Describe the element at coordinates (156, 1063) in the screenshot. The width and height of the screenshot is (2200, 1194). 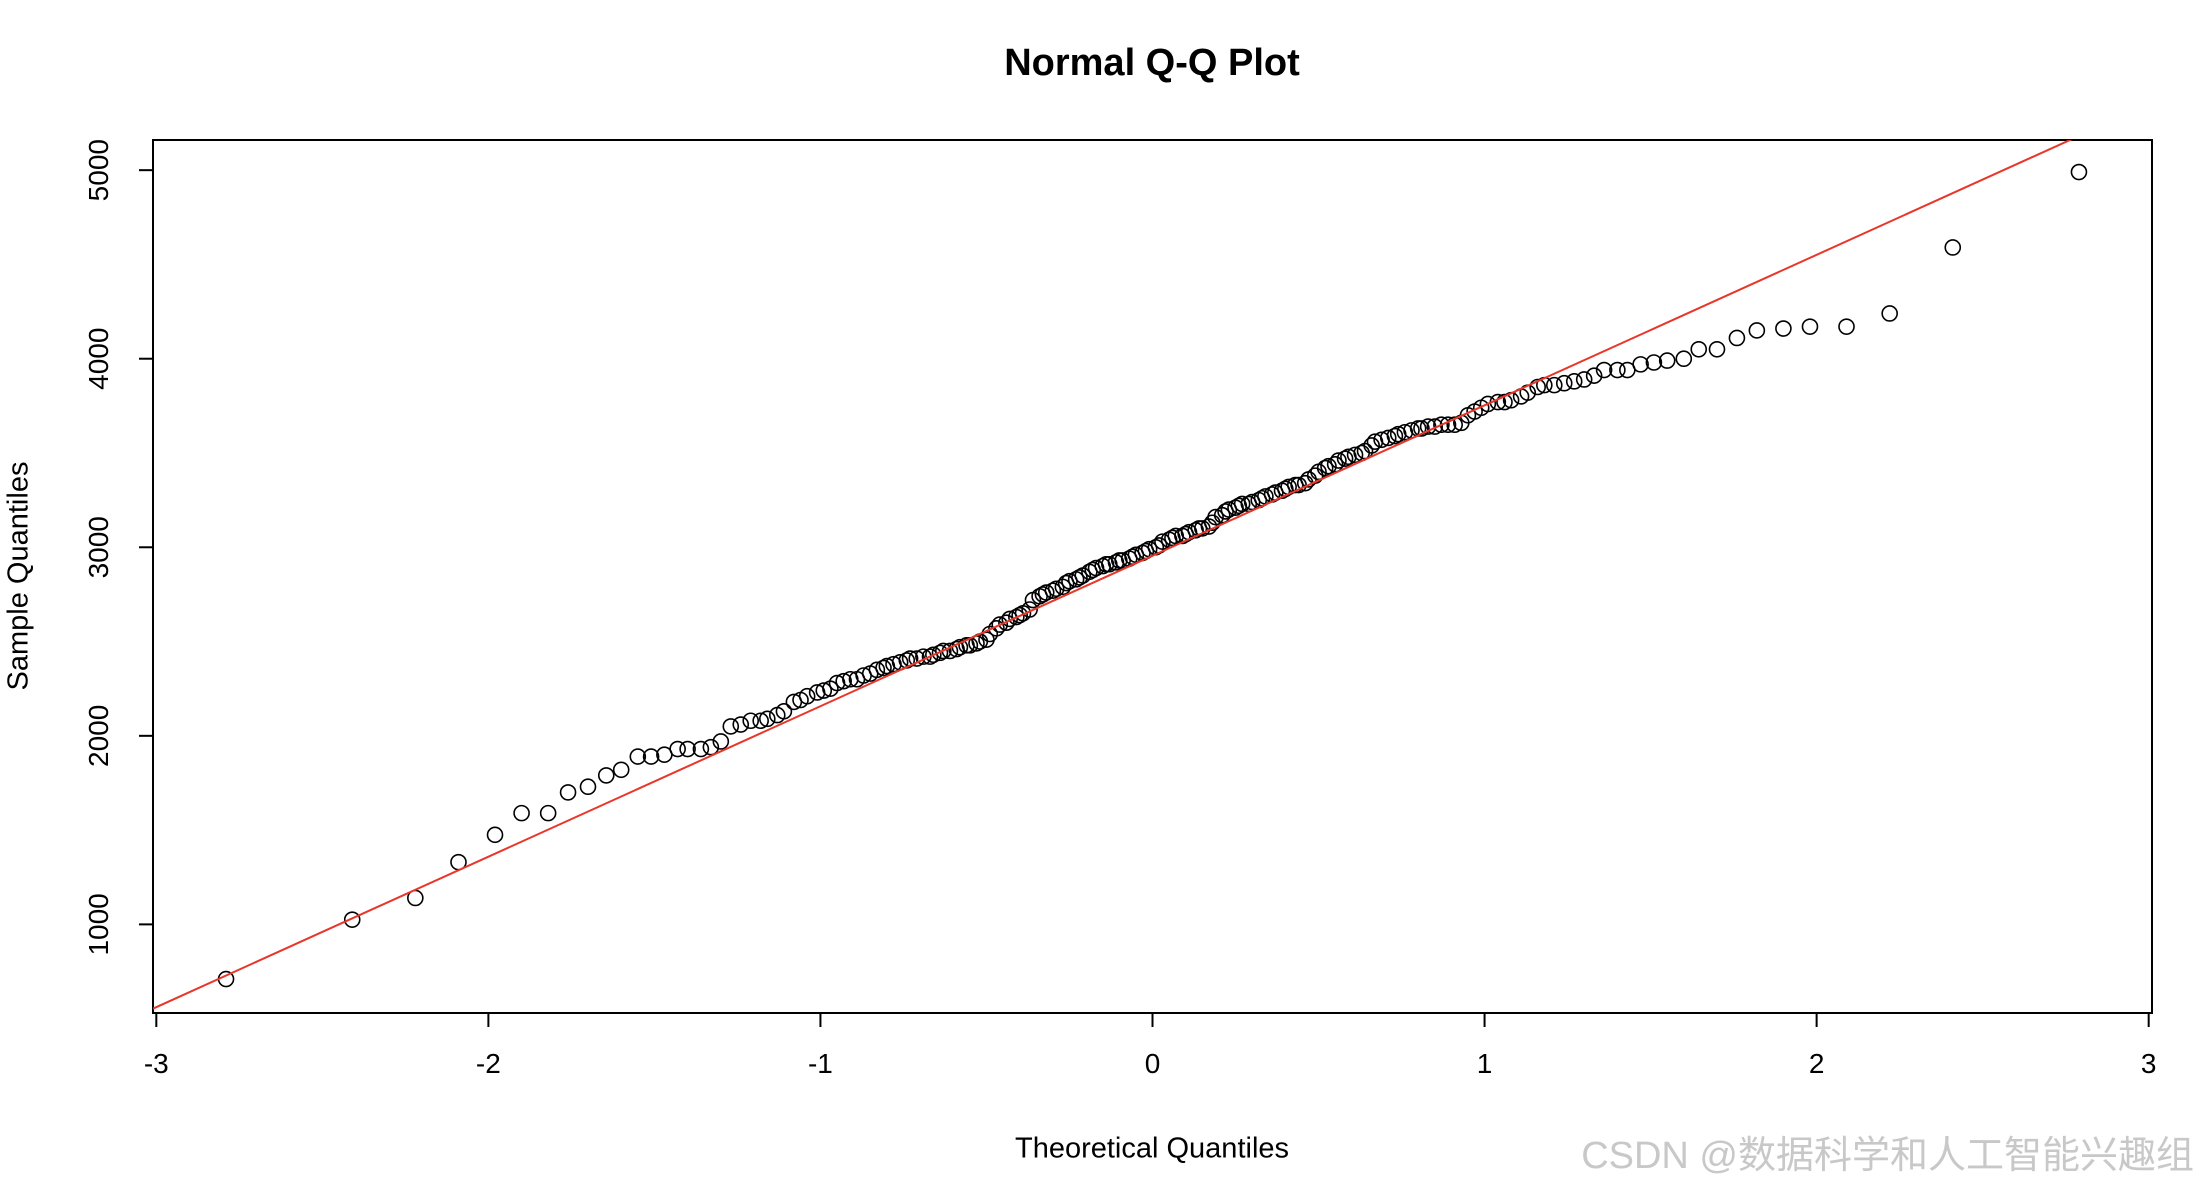
I see `x-tick-label: -3` at that location.